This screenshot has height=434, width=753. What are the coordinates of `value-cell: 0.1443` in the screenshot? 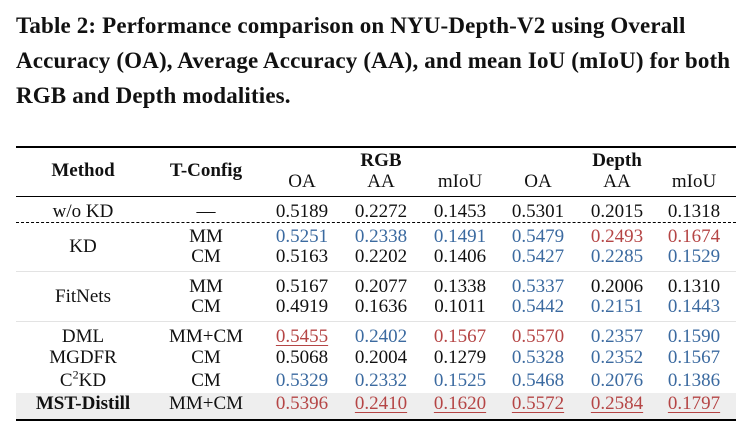 It's located at (694, 306).